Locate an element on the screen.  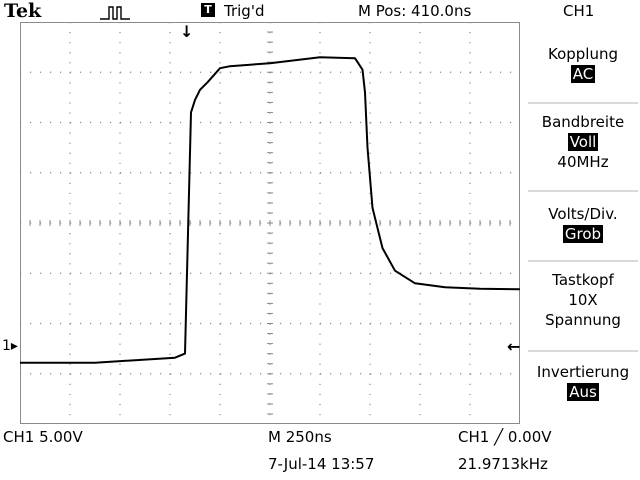
bandwidth-label: Bandbreite is located at coordinates (583, 122).